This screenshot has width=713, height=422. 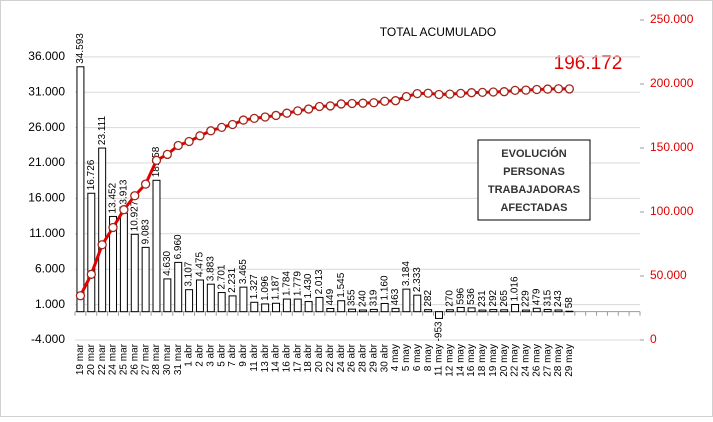 I want to click on value-label: 319, so click(x=373, y=297).